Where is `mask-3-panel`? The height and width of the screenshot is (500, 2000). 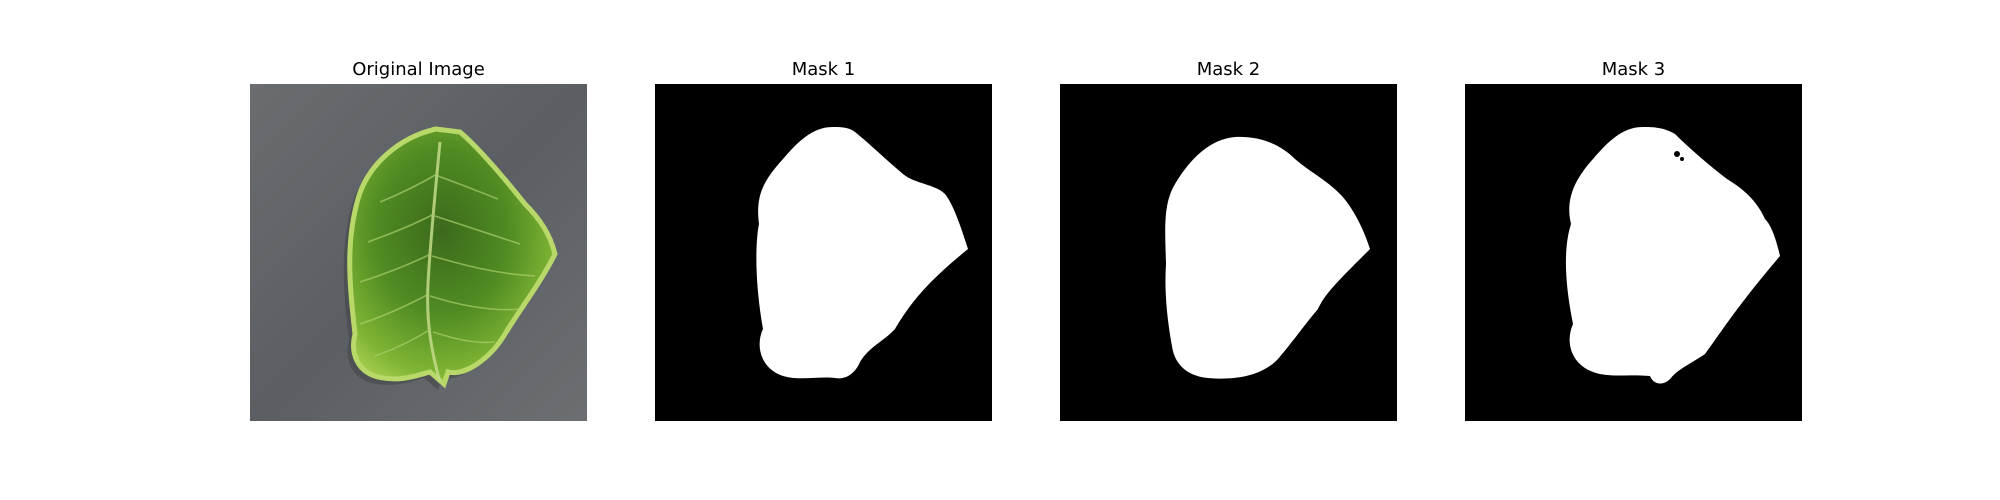
mask-3-panel is located at coordinates (1633, 252).